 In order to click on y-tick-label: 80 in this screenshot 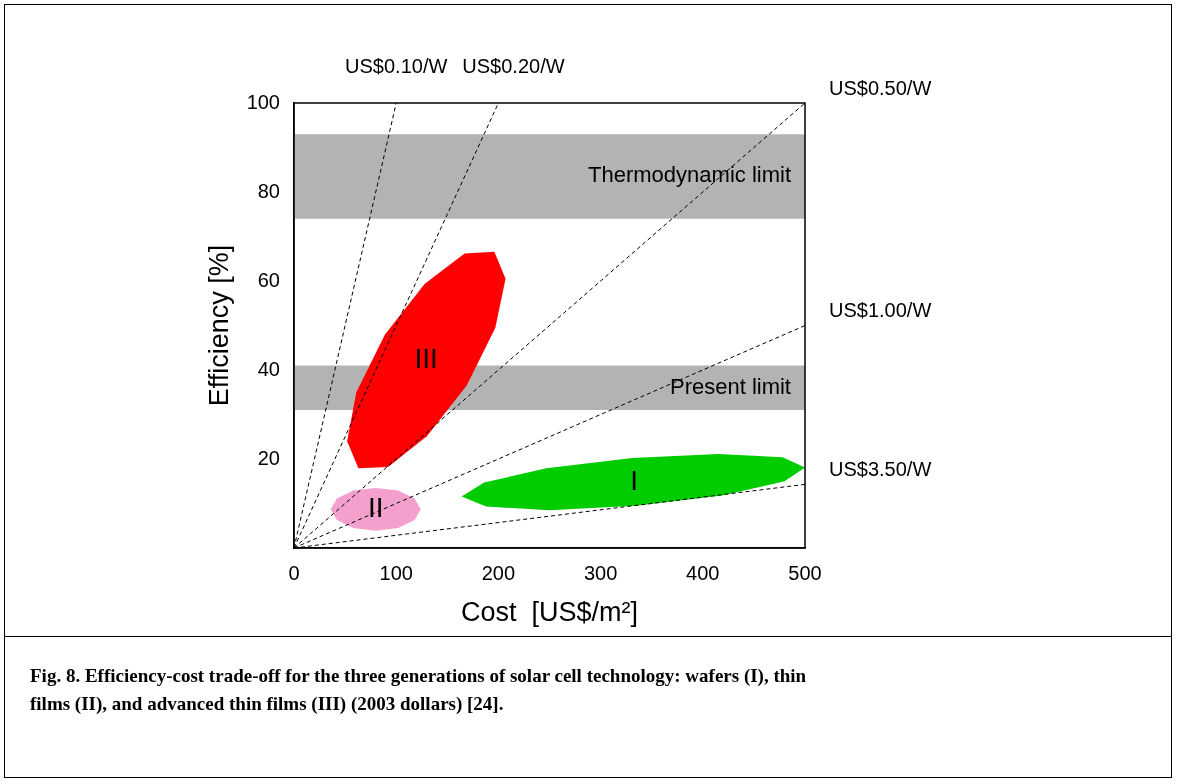, I will do `click(268, 190)`.